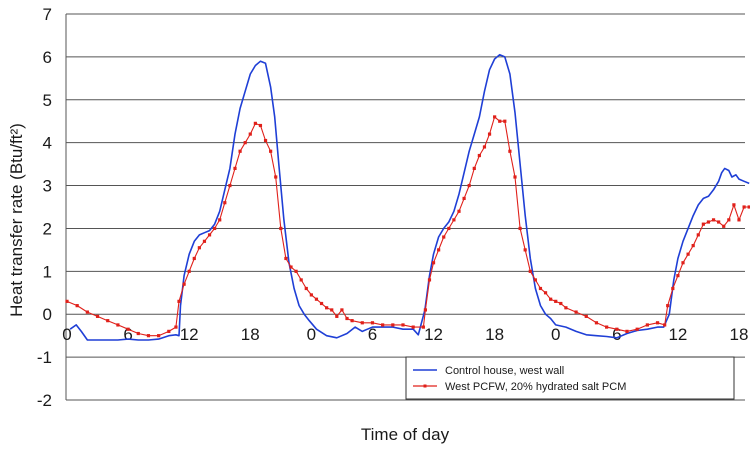 The image size is (750, 449). Describe the element at coordinates (44, 400) in the screenshot. I see `y-tick-label: -2` at that location.